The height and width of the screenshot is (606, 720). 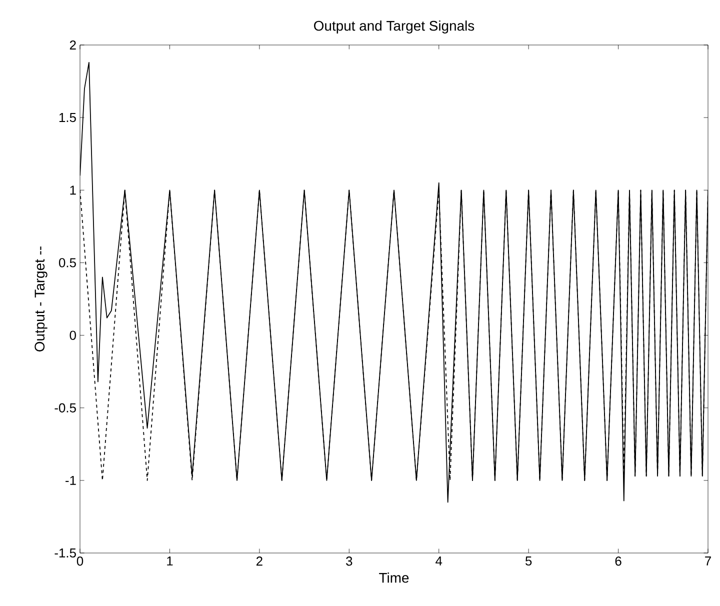 What do you see at coordinates (65, 407) in the screenshot?
I see `y-tick-label: -0.5` at bounding box center [65, 407].